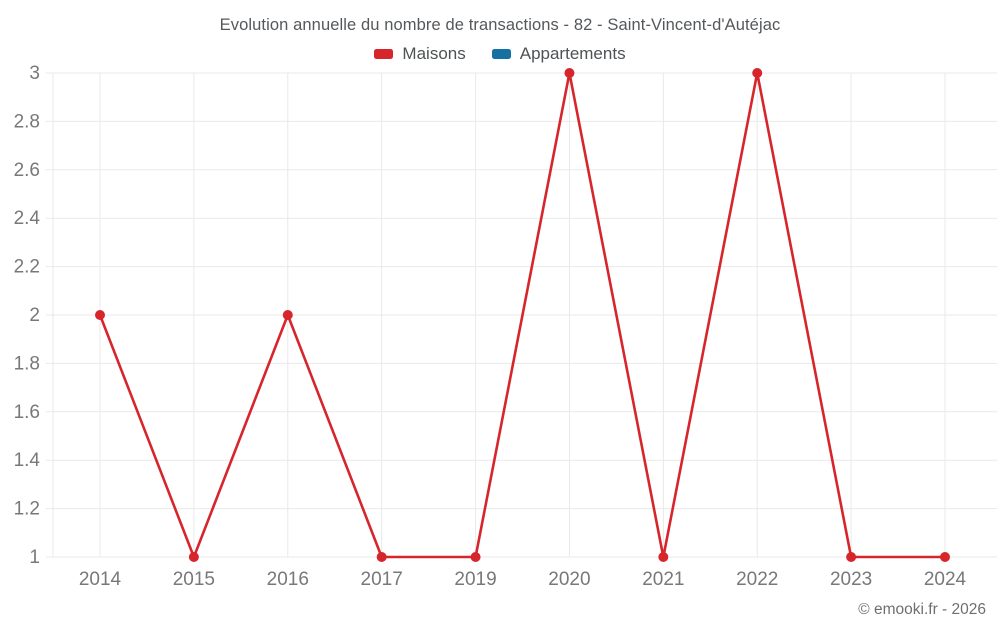 Image resolution: width=1000 pixels, height=625 pixels. I want to click on copyright-text: © emooki.fr - 2026, so click(922, 609).